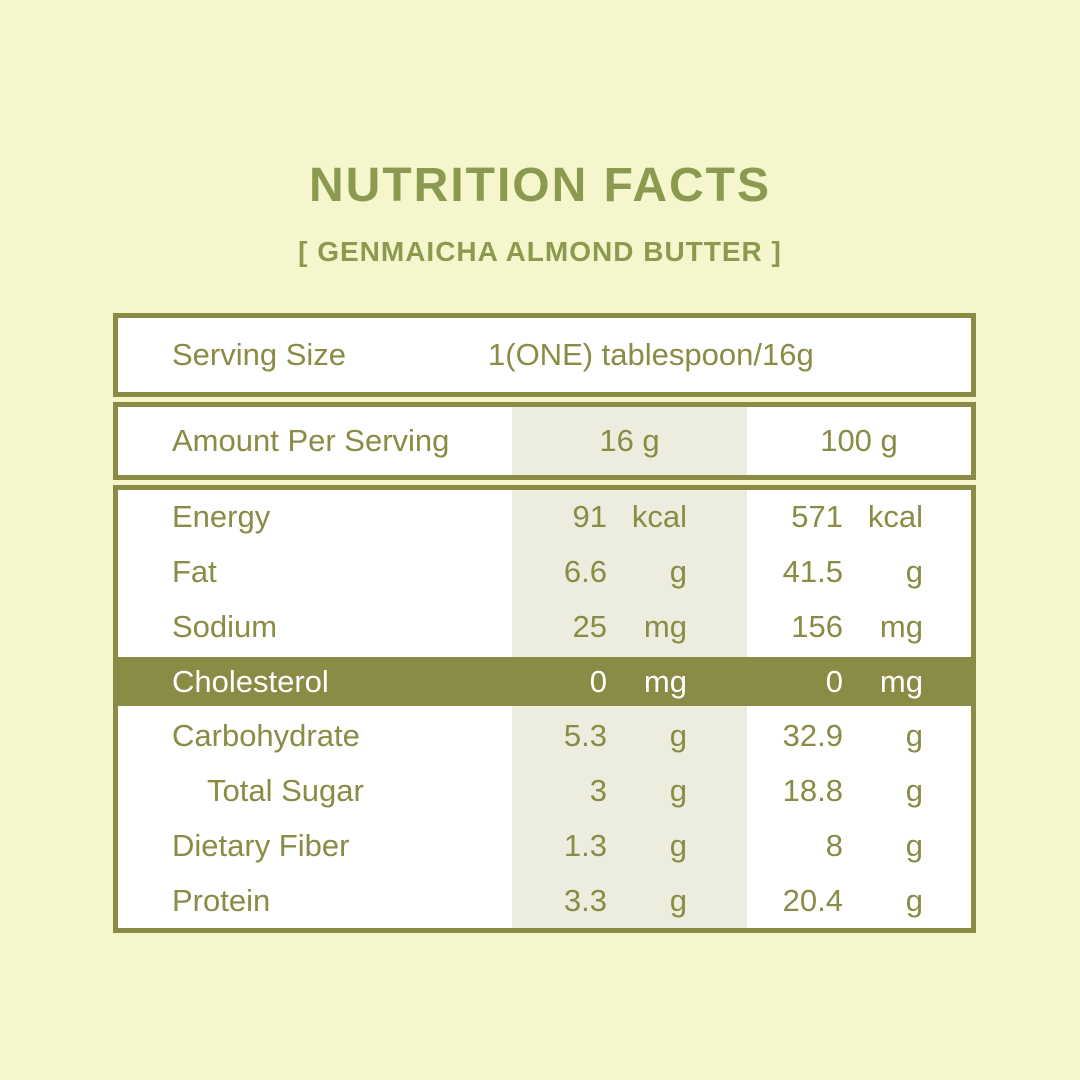 This screenshot has height=1080, width=1080. Describe the element at coordinates (225, 626) in the screenshot. I see `row-label: Sodium` at that location.